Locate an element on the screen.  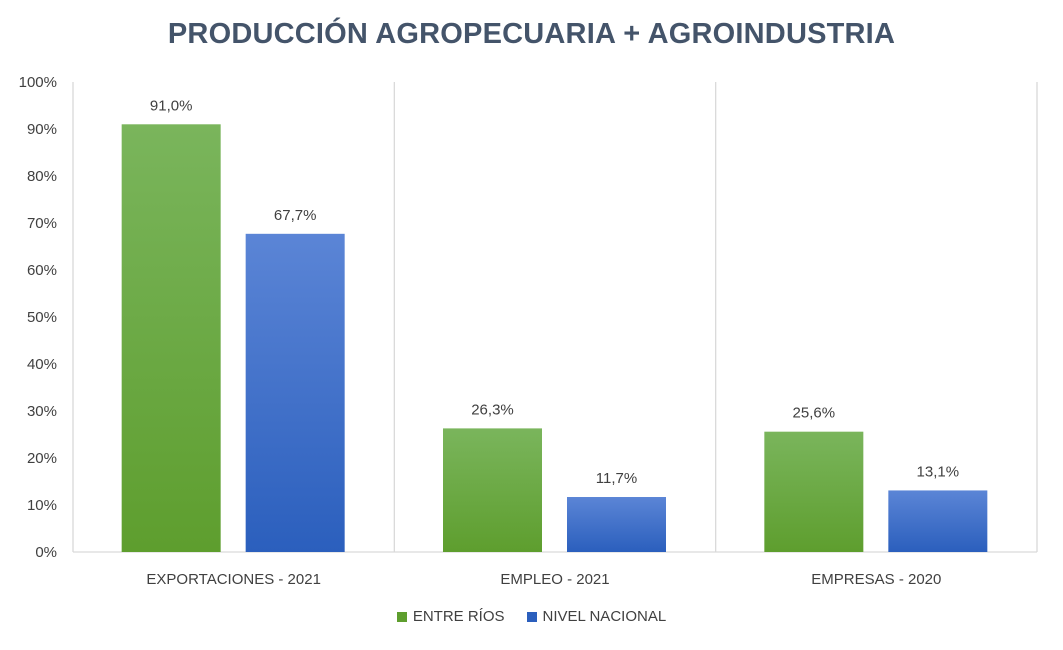
chart-title: PRODUCCIÓN AGROPECUARIA + AGROINDUSTRIA is located at coordinates (531, 34).